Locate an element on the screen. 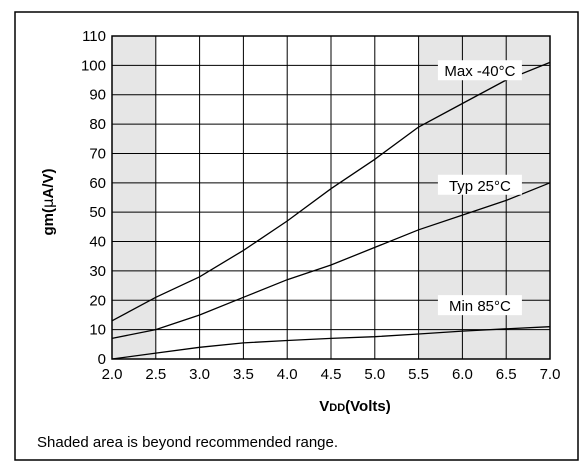  x-tick-labels: 2.0 2.5 3.0 3.5 4.0 4.5 5.0 5.5 6.0 6.5 7.0 is located at coordinates (331, 374).